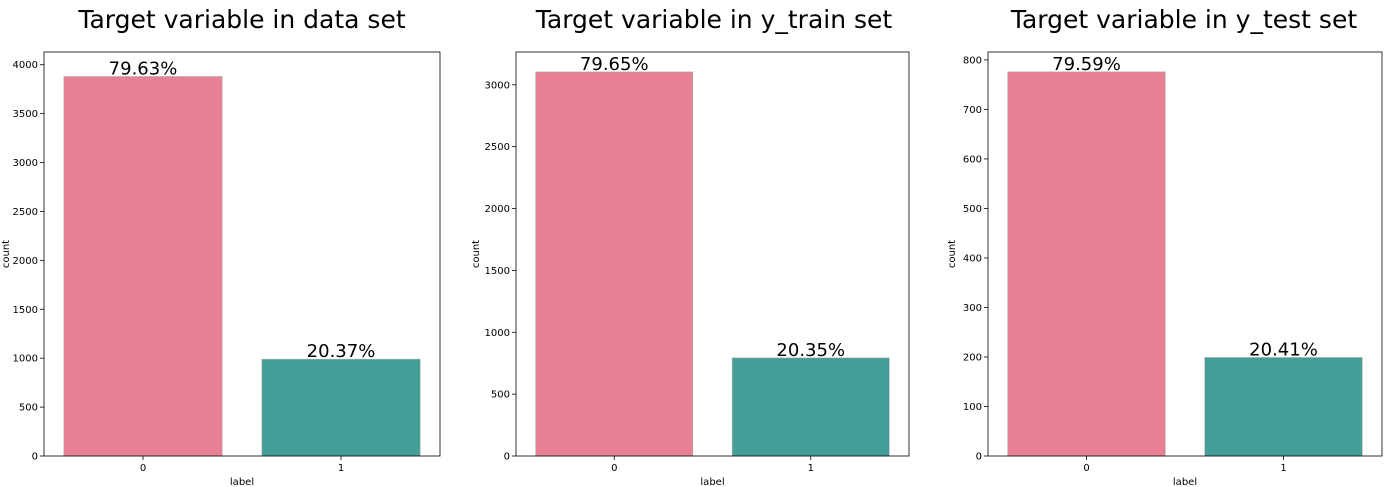 This screenshot has width=1400, height=487. Describe the element at coordinates (25, 65) in the screenshot. I see `y-tick-label-4000: 4000` at that location.